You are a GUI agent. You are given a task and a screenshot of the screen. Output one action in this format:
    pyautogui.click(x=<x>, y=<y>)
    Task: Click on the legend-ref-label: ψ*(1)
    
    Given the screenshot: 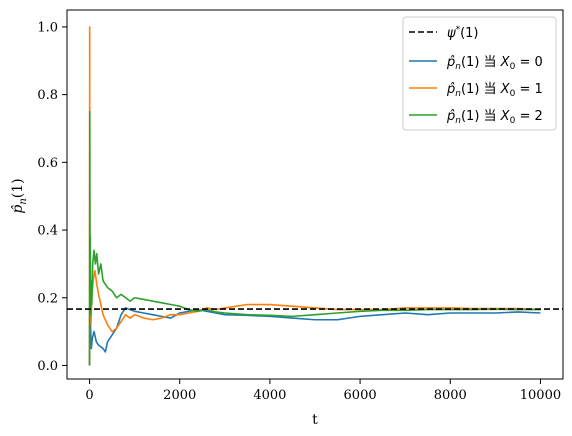 What is the action you would take?
    pyautogui.click(x=463, y=33)
    